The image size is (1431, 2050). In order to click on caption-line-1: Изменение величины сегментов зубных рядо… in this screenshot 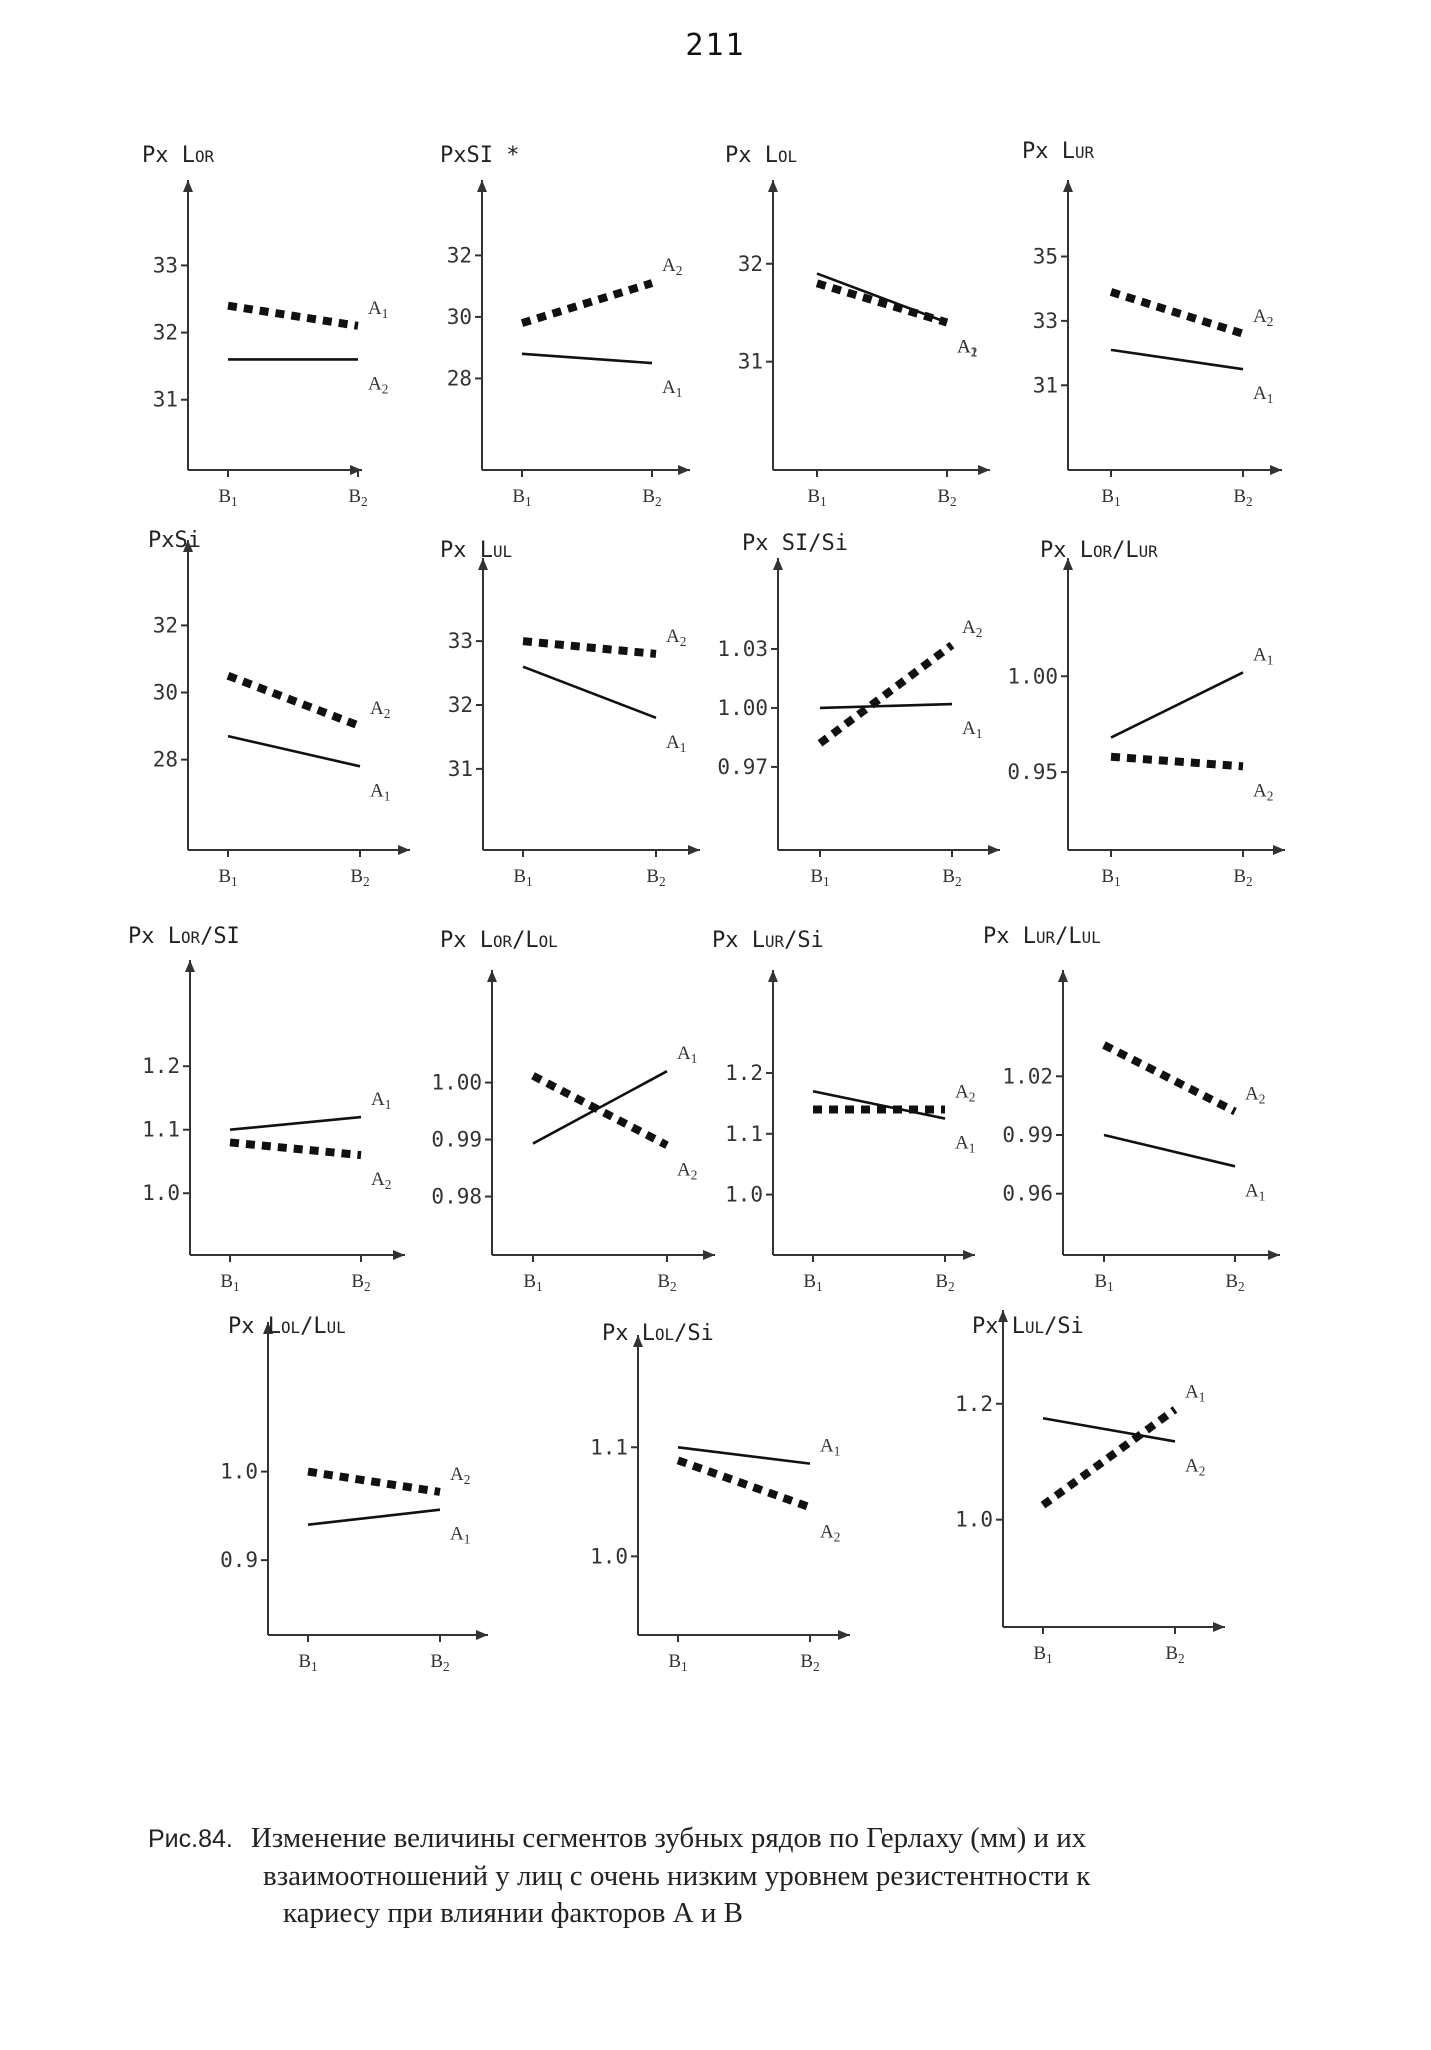, I will do `click(668, 1838)`.